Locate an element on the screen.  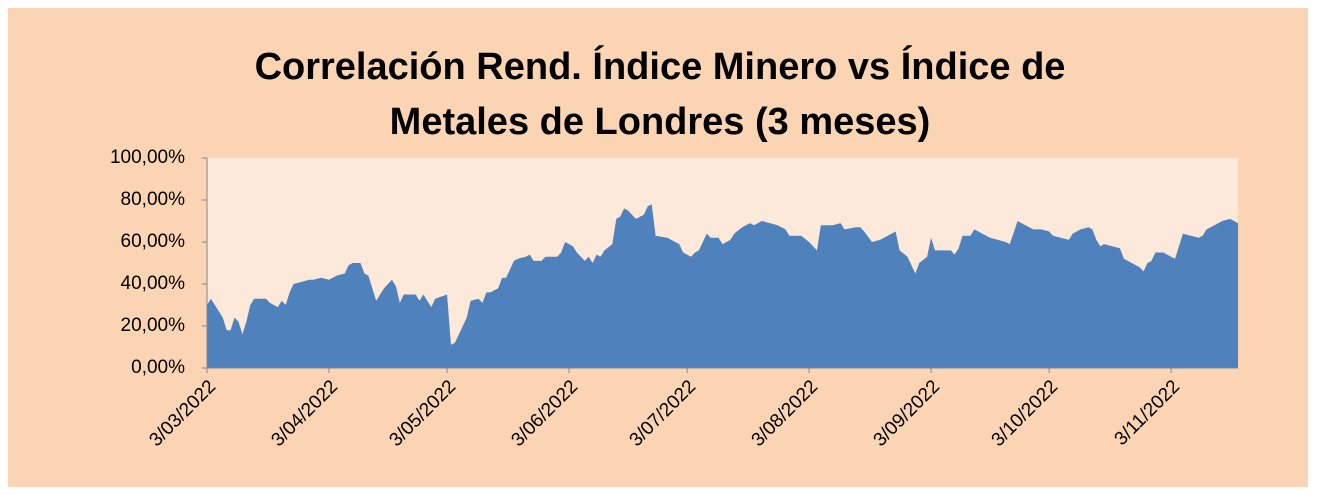
y-tick-label: 100,00% is located at coordinates (147, 157).